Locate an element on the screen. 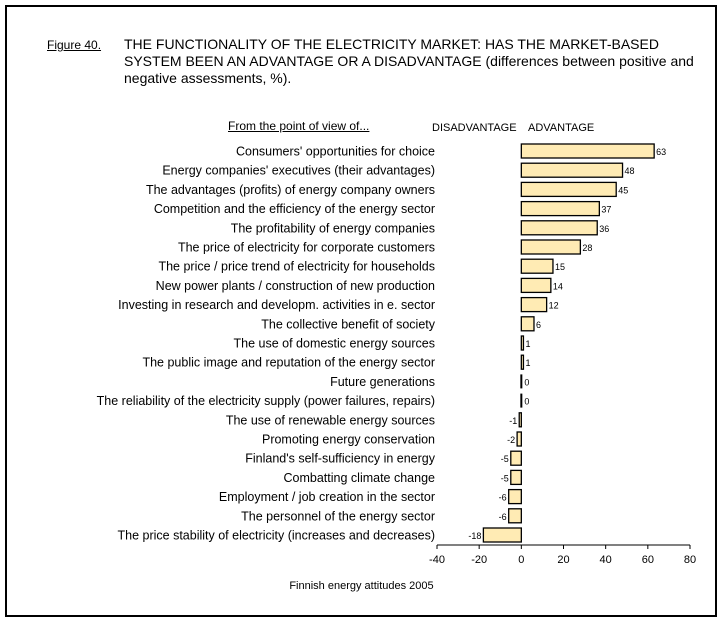  category-label: Employment / job creation in the sector is located at coordinates (327, 497).